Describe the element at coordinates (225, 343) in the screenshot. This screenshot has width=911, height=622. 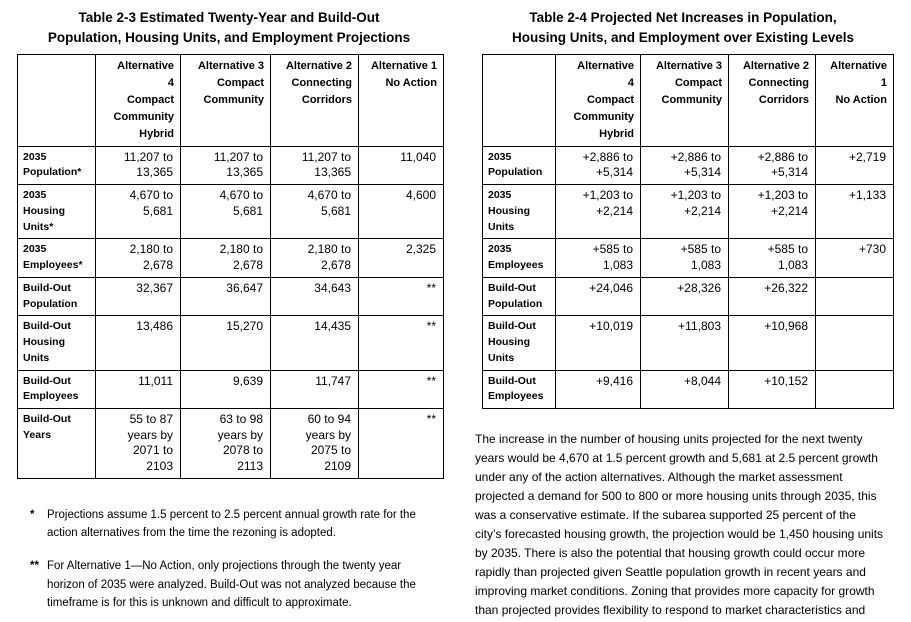
I see `data-cell: 15,270` at that location.